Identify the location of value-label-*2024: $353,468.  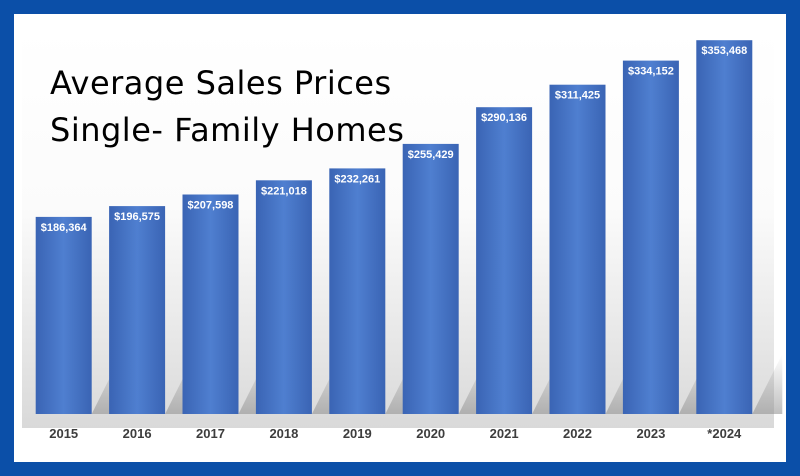
(724, 51).